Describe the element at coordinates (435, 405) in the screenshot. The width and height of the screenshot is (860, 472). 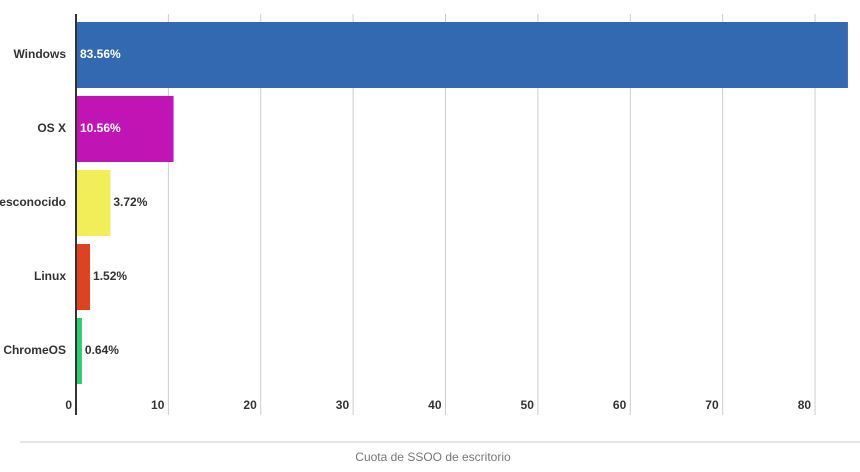
I see `x-tick-label: 40` at that location.